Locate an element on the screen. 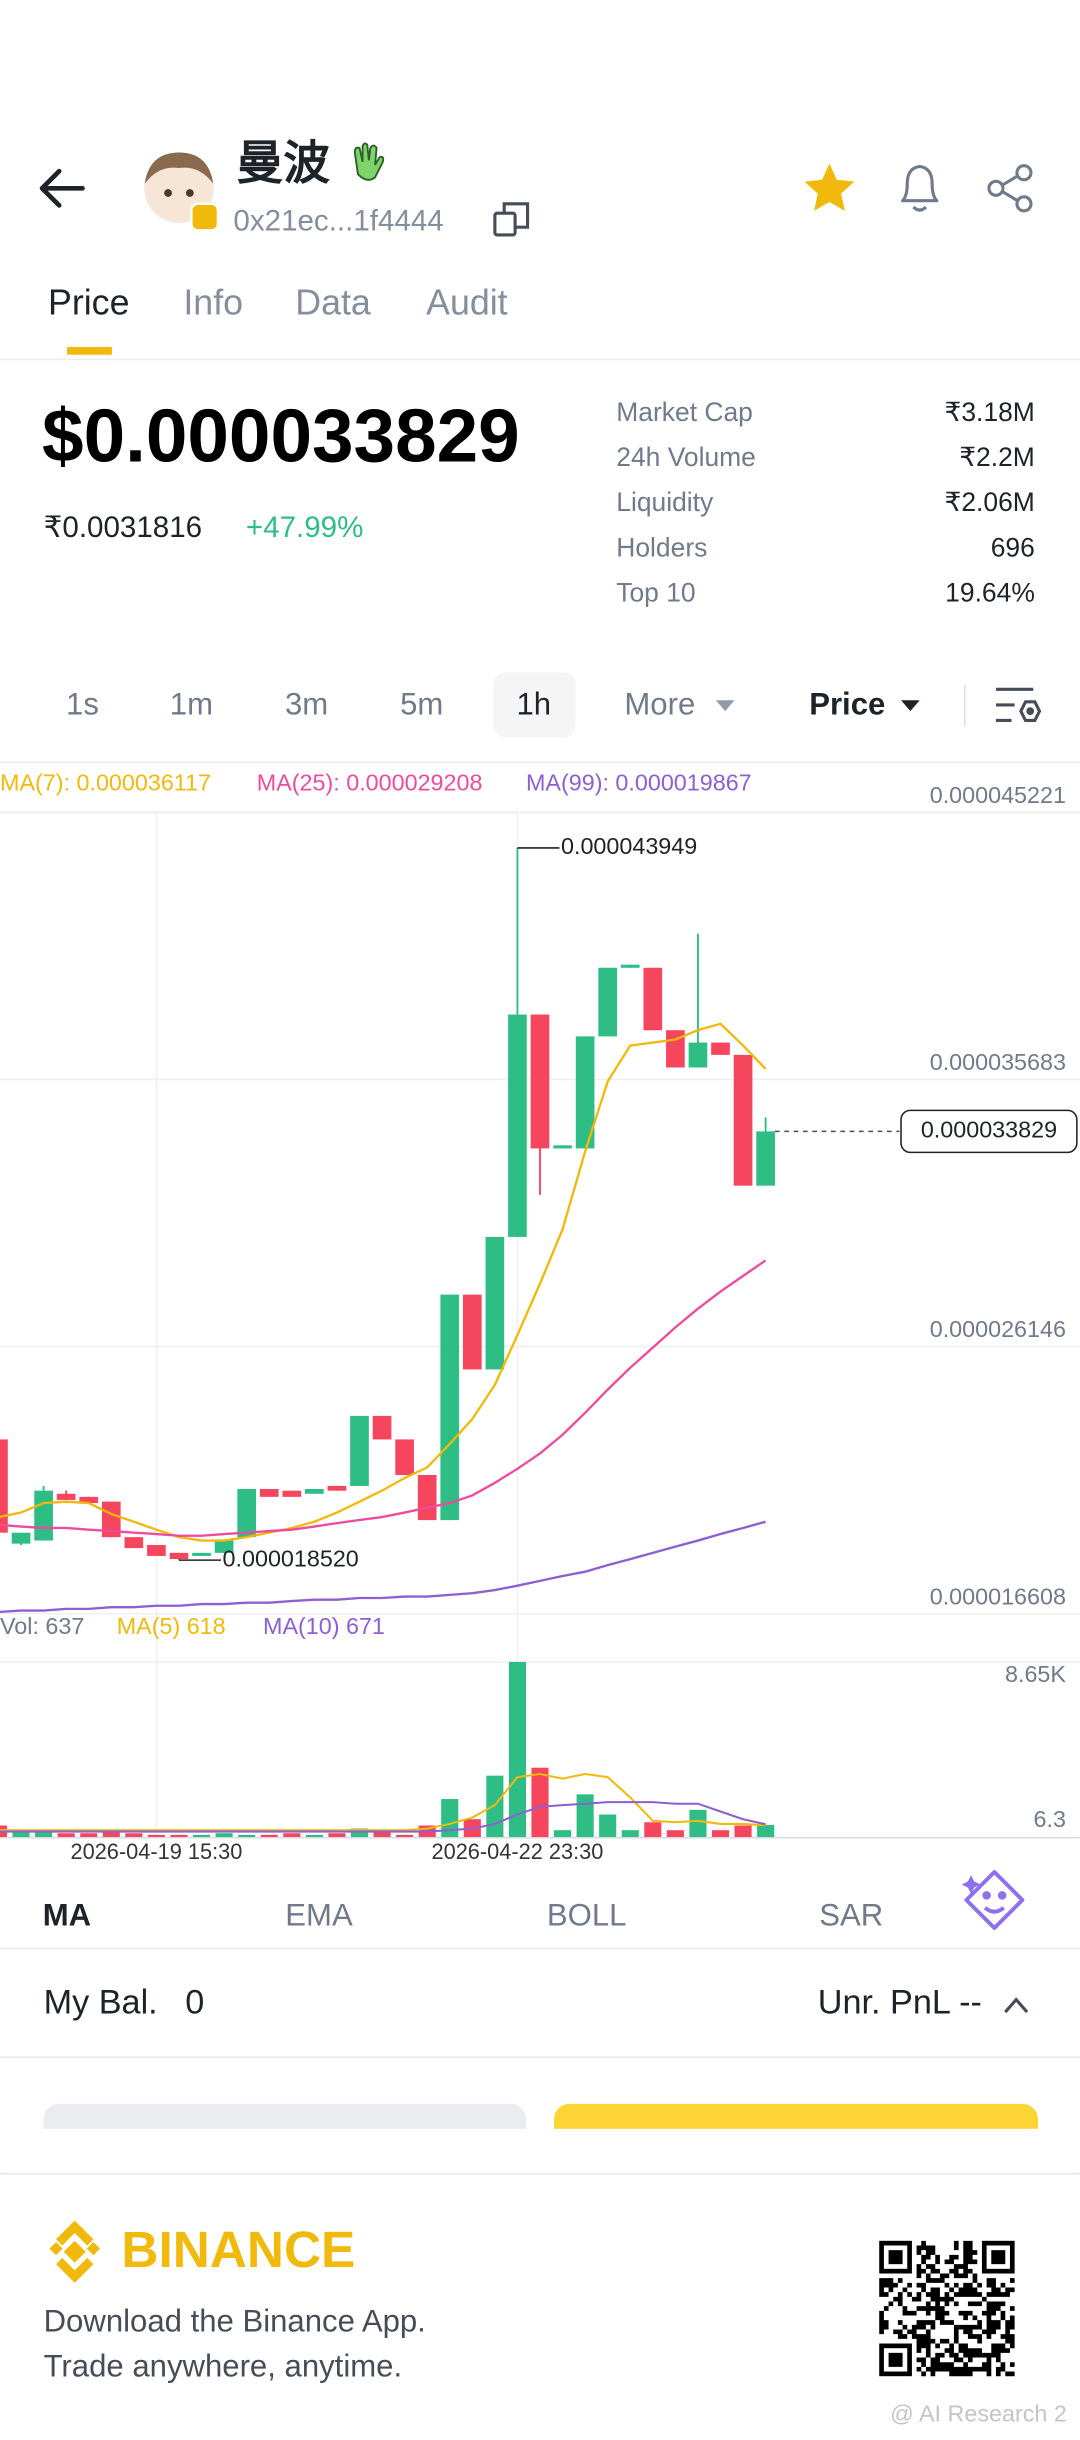  share-button is located at coordinates (1010, 188).